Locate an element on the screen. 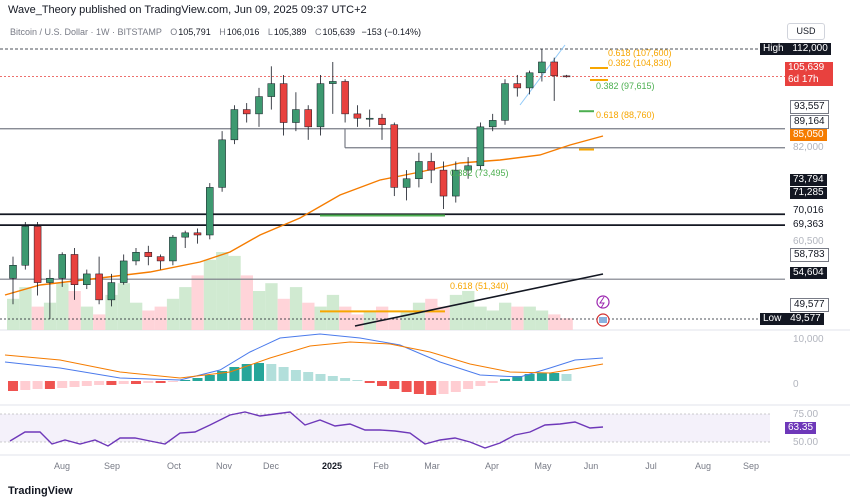  high-value: 106,016 is located at coordinates (243, 32).